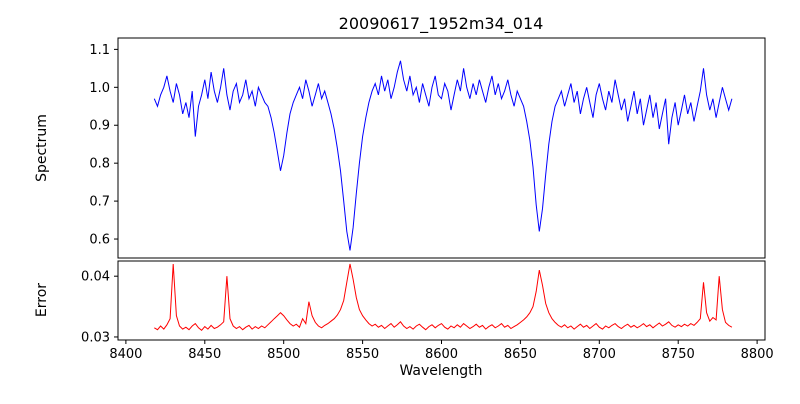 The height and width of the screenshot is (404, 800). Describe the element at coordinates (95, 277) in the screenshot. I see `error-y-tick-label: 0.04` at that location.